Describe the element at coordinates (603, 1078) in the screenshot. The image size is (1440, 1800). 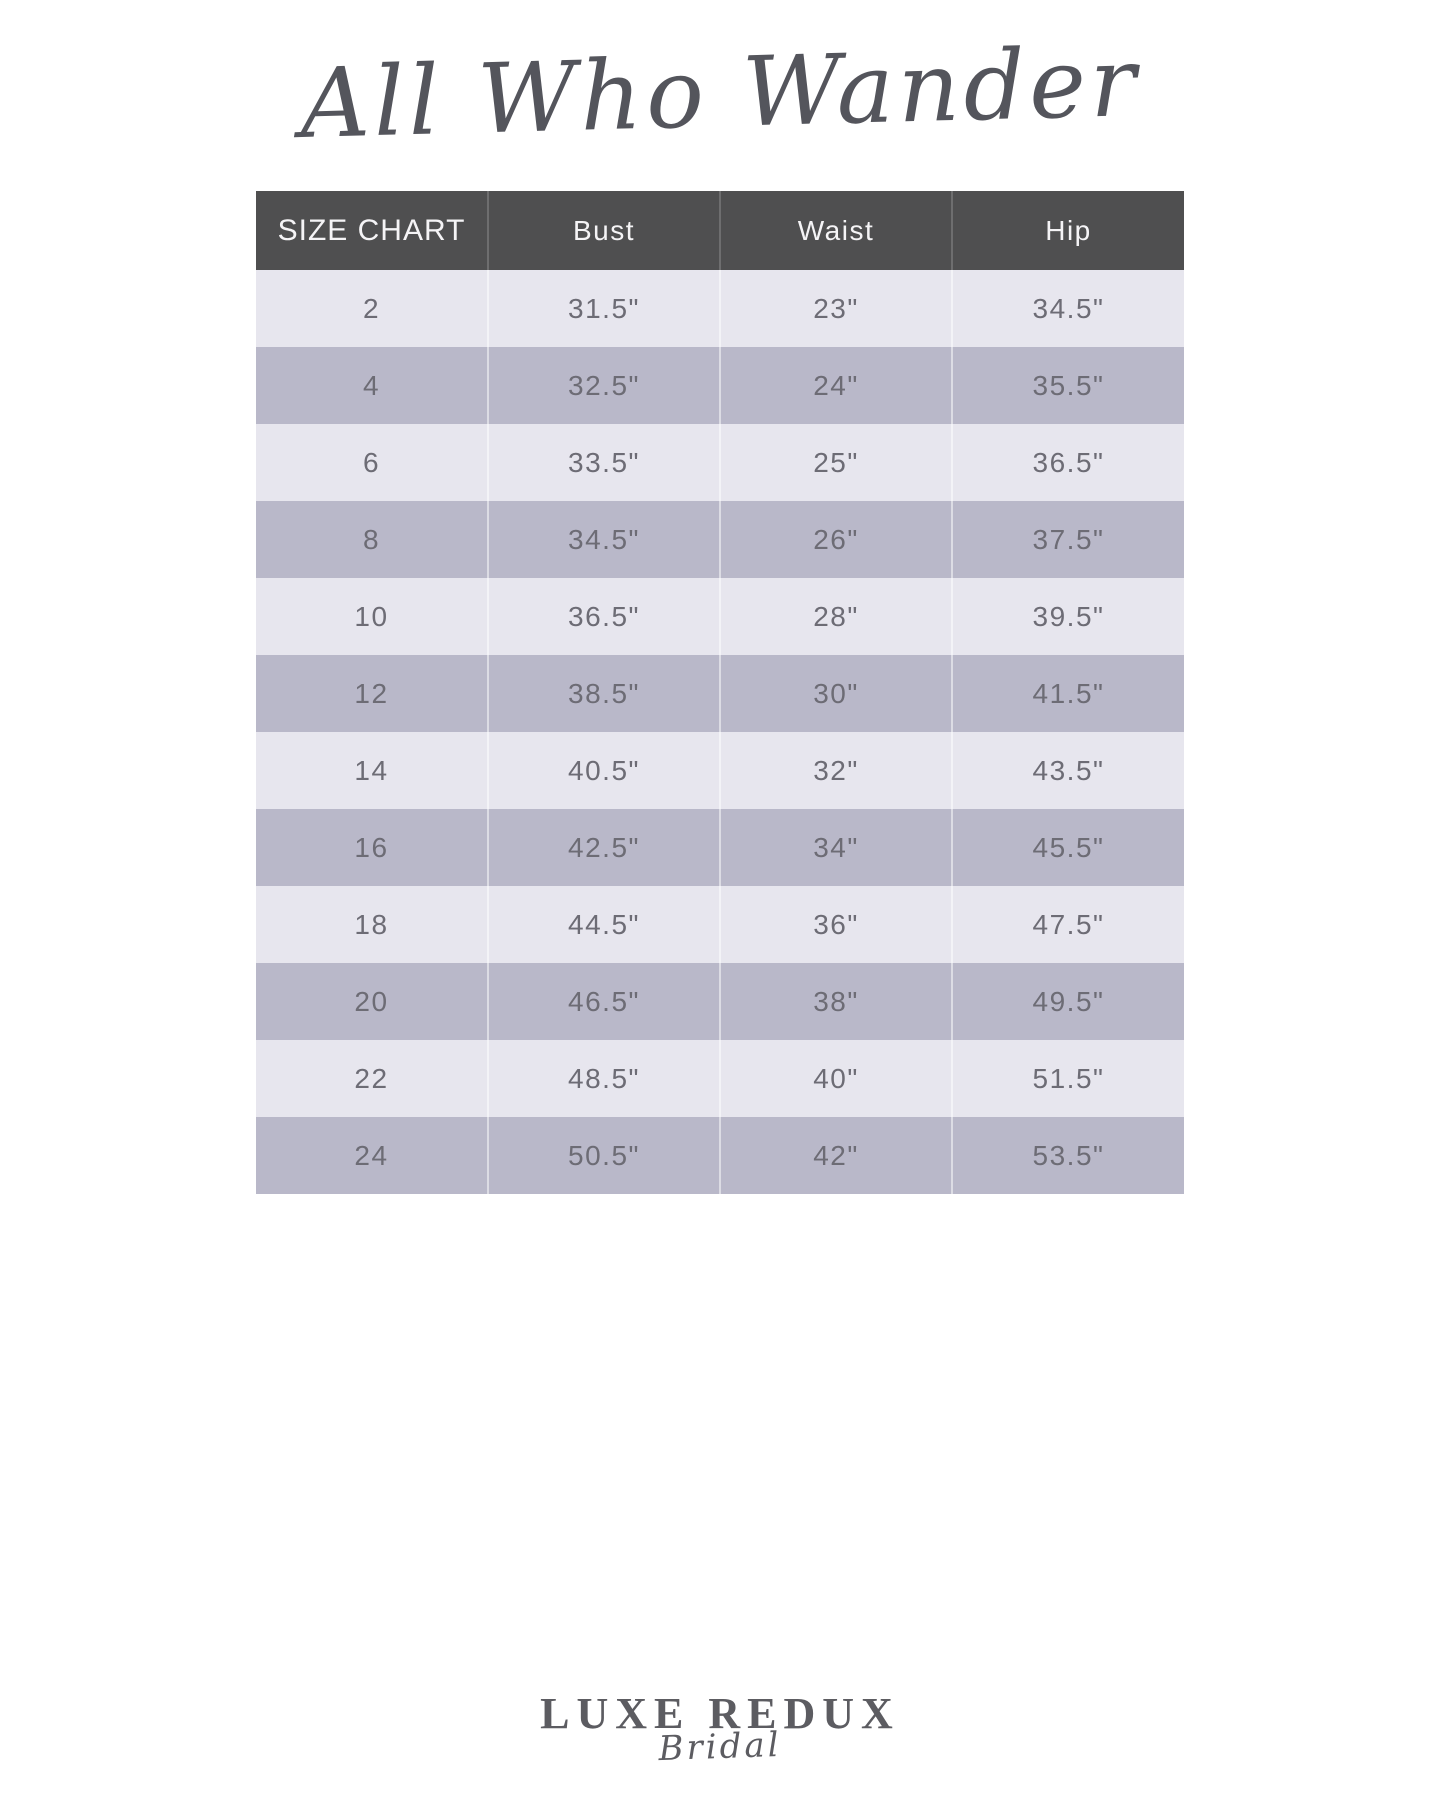
I see `table-cell: 48.5"` at that location.